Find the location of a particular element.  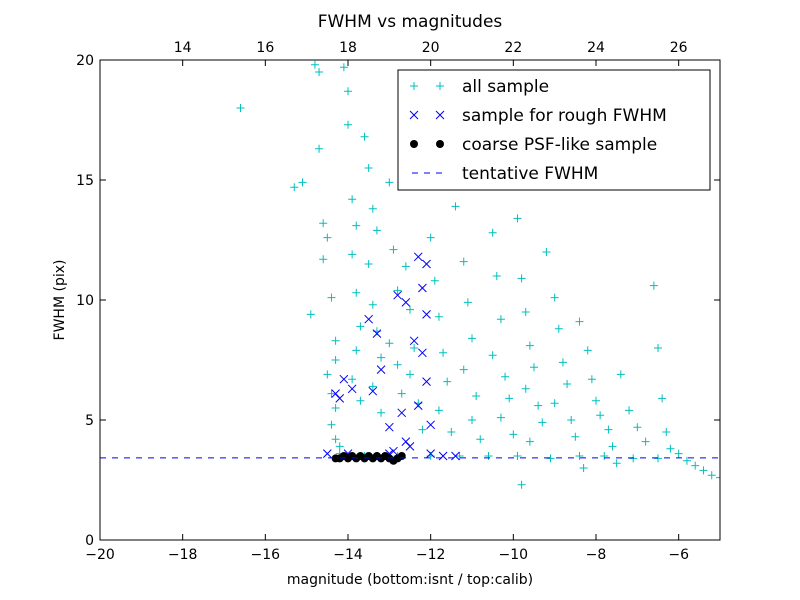

legend-box is located at coordinates (554, 130).